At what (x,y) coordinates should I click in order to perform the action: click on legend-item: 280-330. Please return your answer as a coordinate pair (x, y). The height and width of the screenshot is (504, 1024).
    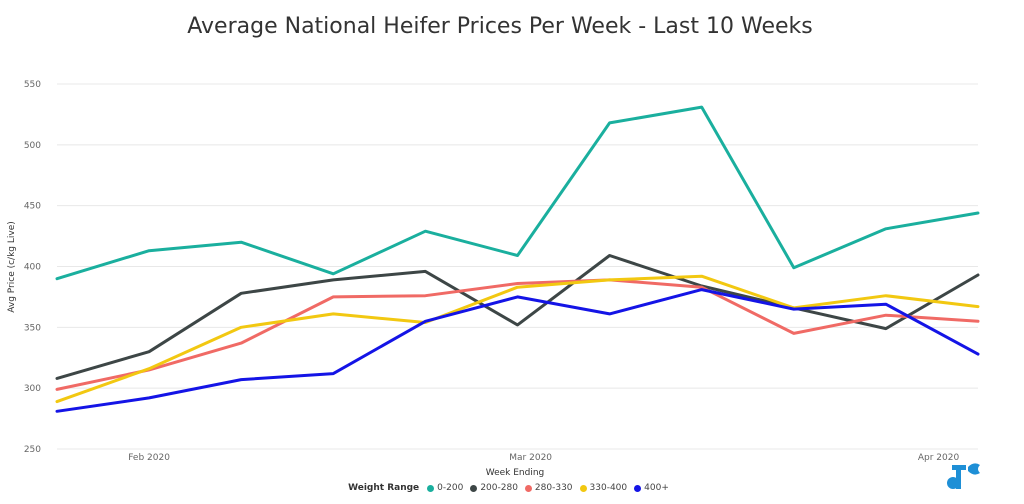
    Looking at the image, I should click on (548, 488).